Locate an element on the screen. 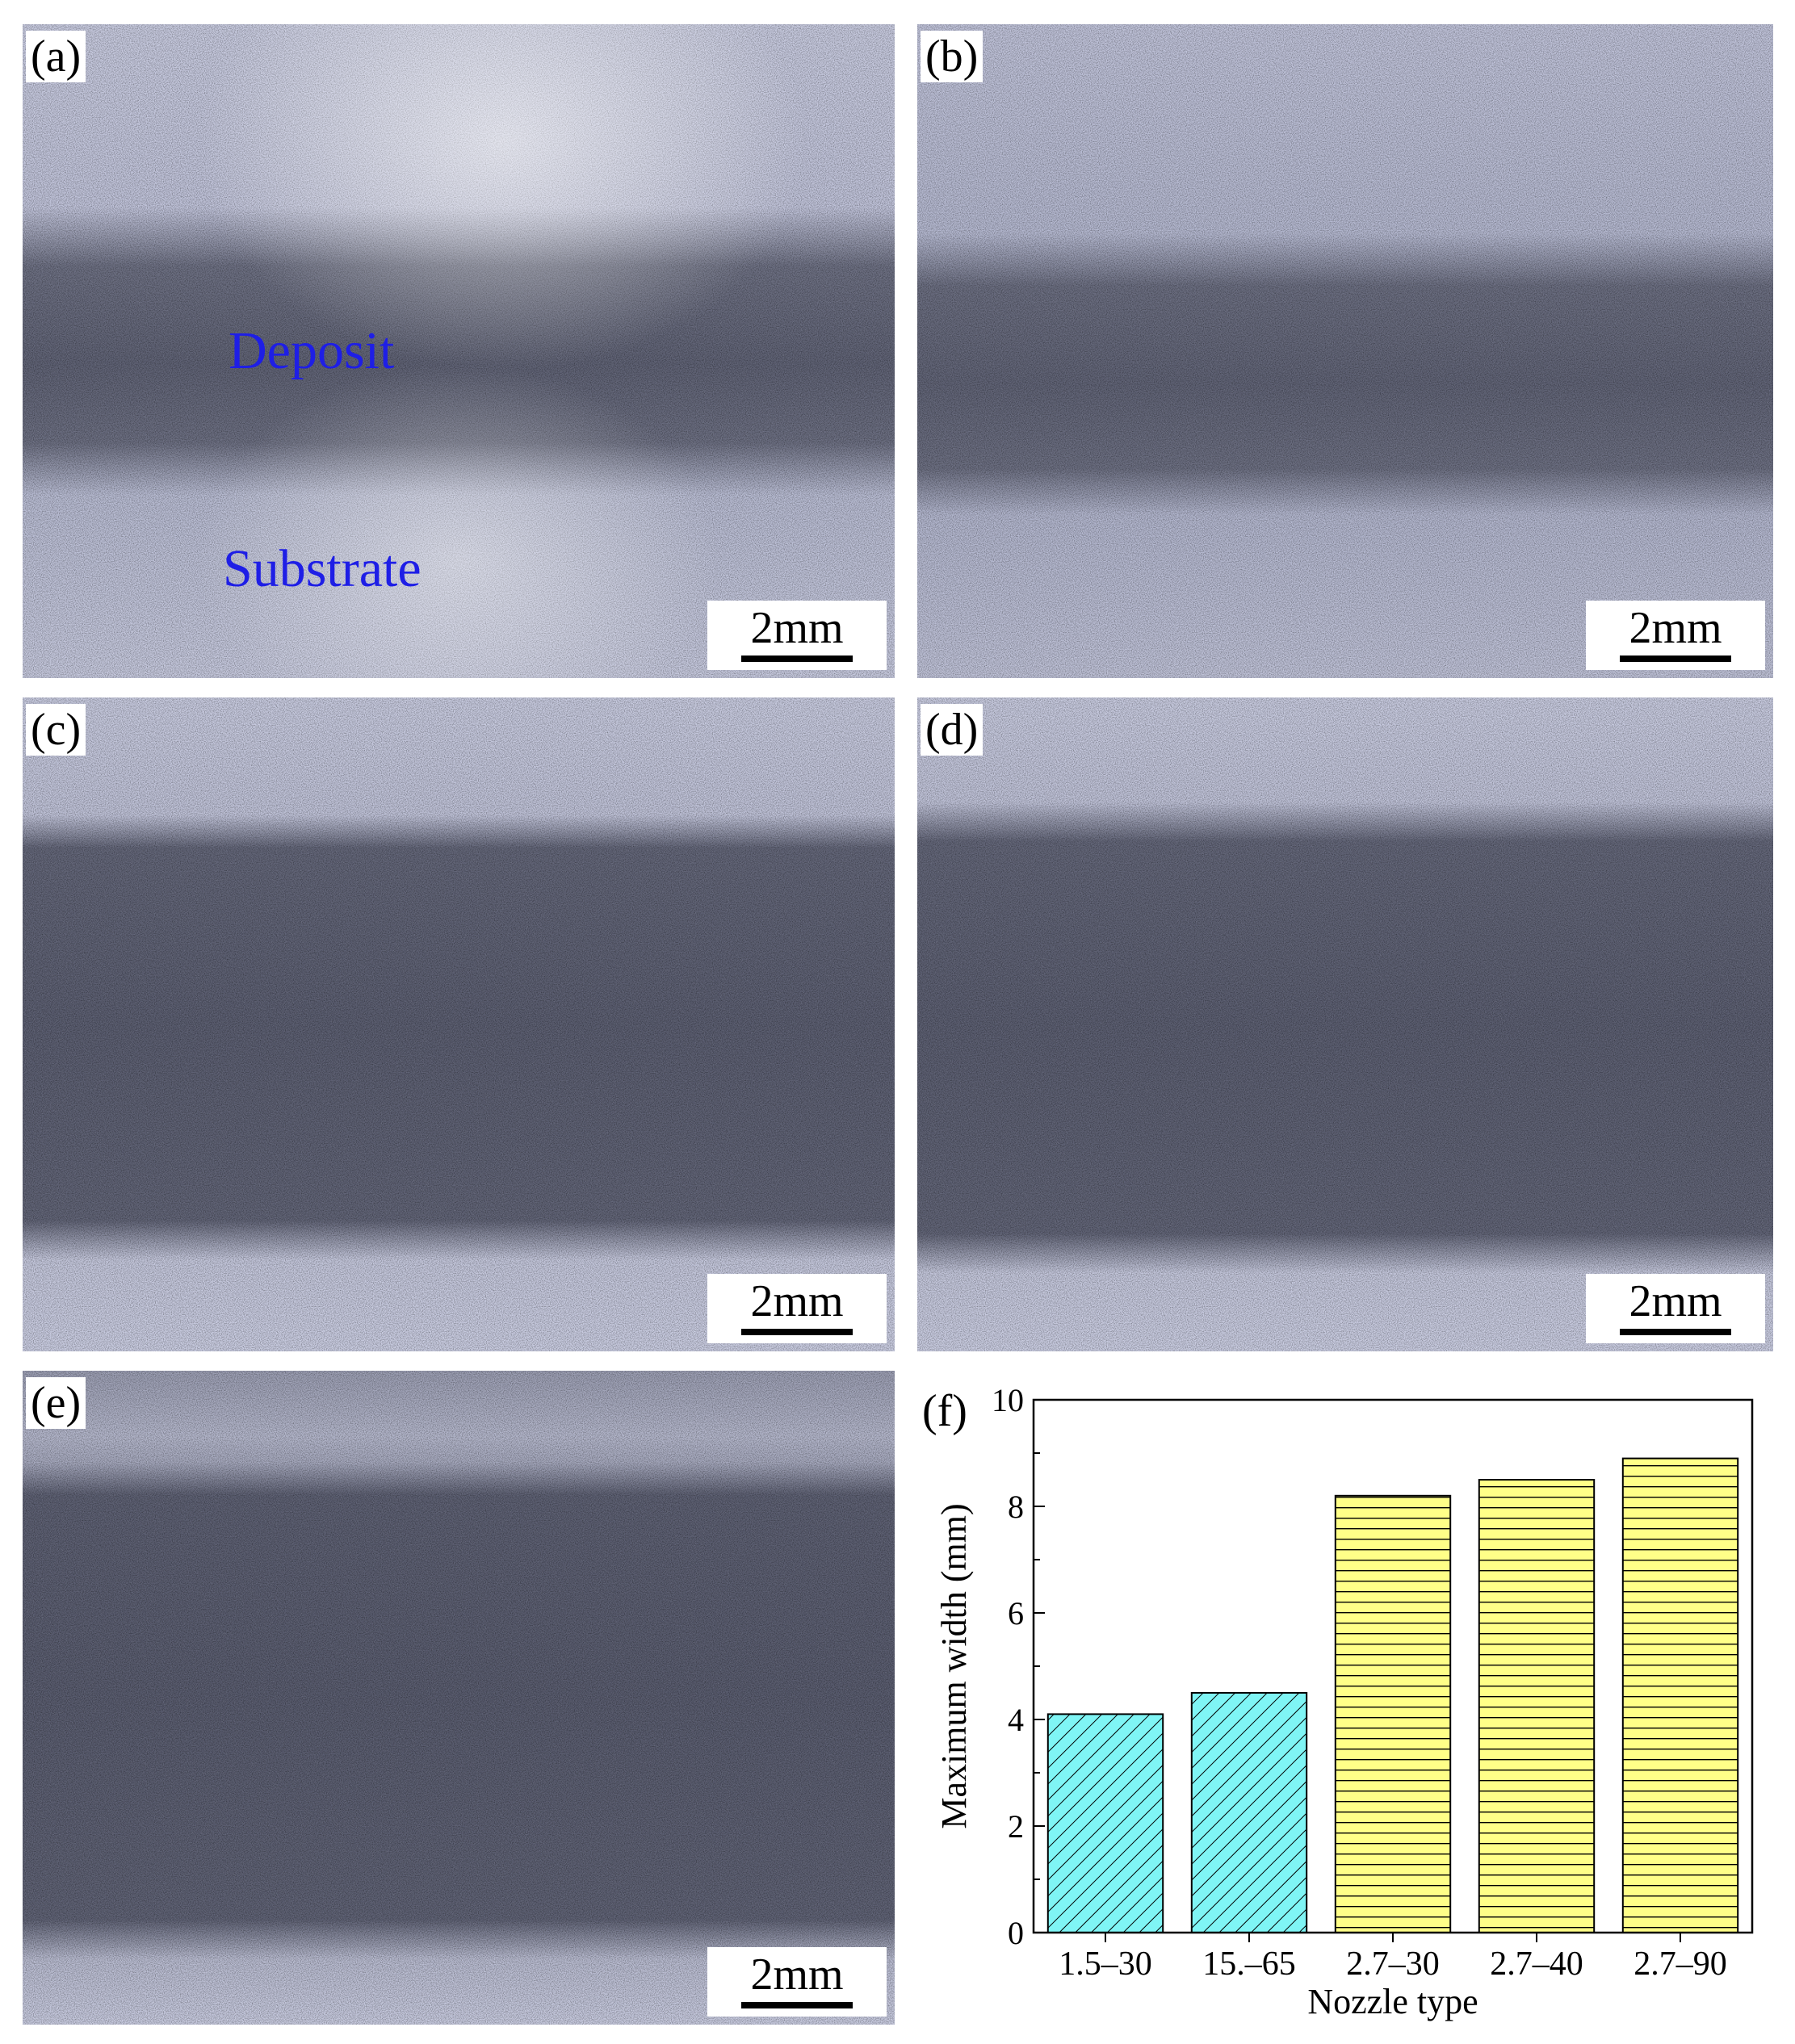 This screenshot has width=1795, height=2044. panel-label-e: (e) is located at coordinates (56, 1403).